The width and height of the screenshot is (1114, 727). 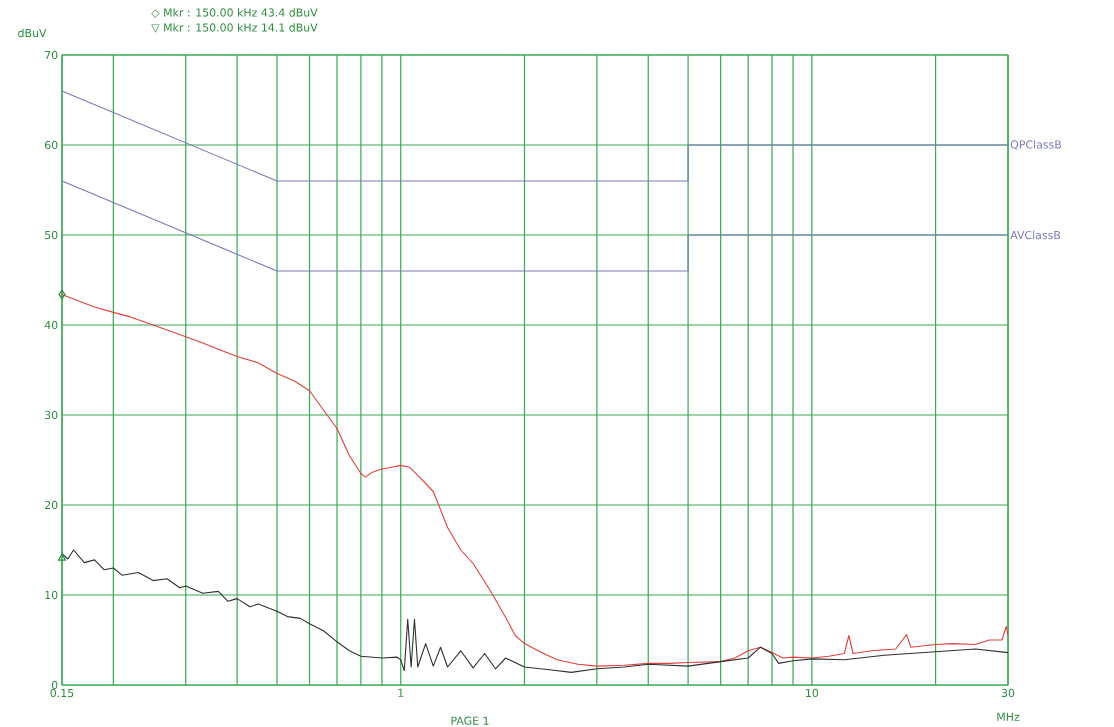 What do you see at coordinates (1008, 693) in the screenshot?
I see `x-tick-label: 30` at bounding box center [1008, 693].